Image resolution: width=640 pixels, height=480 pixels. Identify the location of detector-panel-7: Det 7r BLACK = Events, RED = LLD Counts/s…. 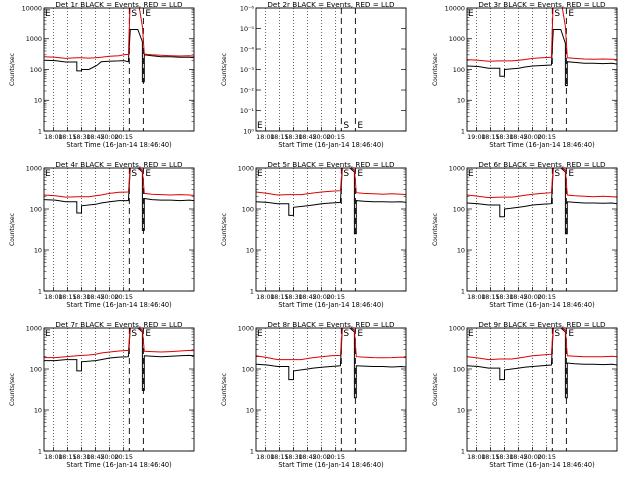
(102, 394).